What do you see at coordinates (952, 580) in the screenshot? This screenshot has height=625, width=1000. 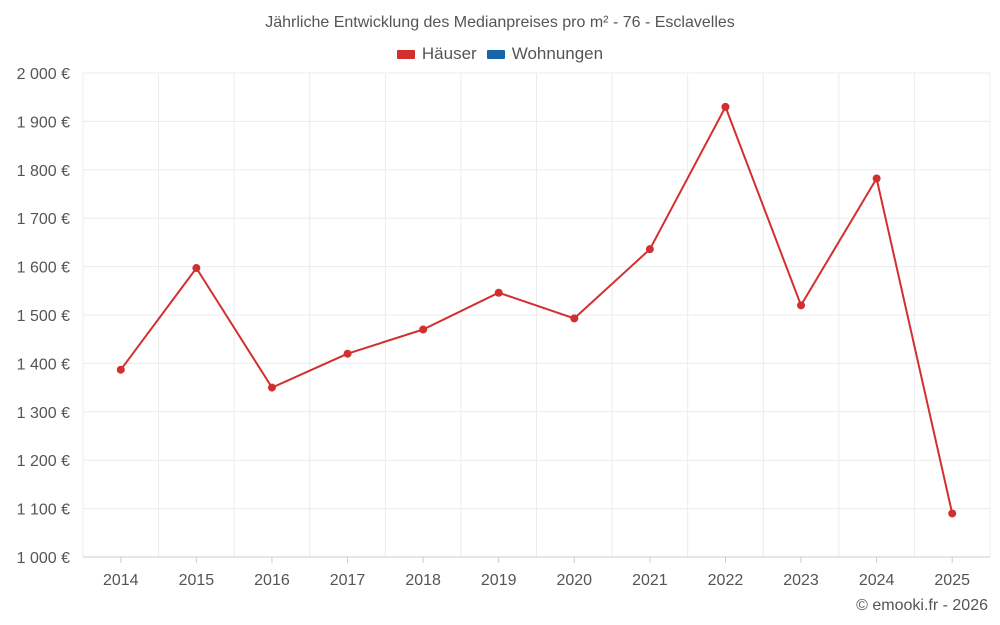 I see `x-tick-label: 2025` at bounding box center [952, 580].